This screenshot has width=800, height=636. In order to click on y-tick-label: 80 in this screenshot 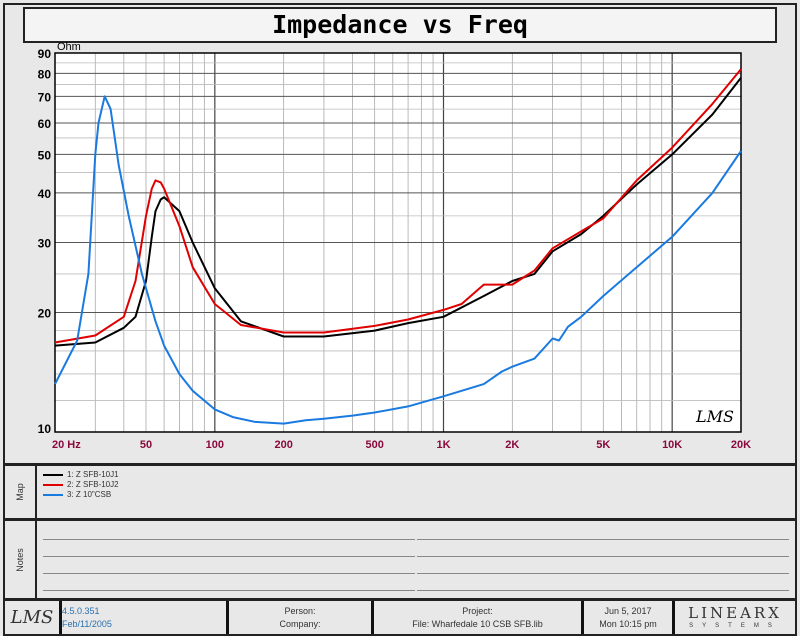, I will do `click(45, 74)`.